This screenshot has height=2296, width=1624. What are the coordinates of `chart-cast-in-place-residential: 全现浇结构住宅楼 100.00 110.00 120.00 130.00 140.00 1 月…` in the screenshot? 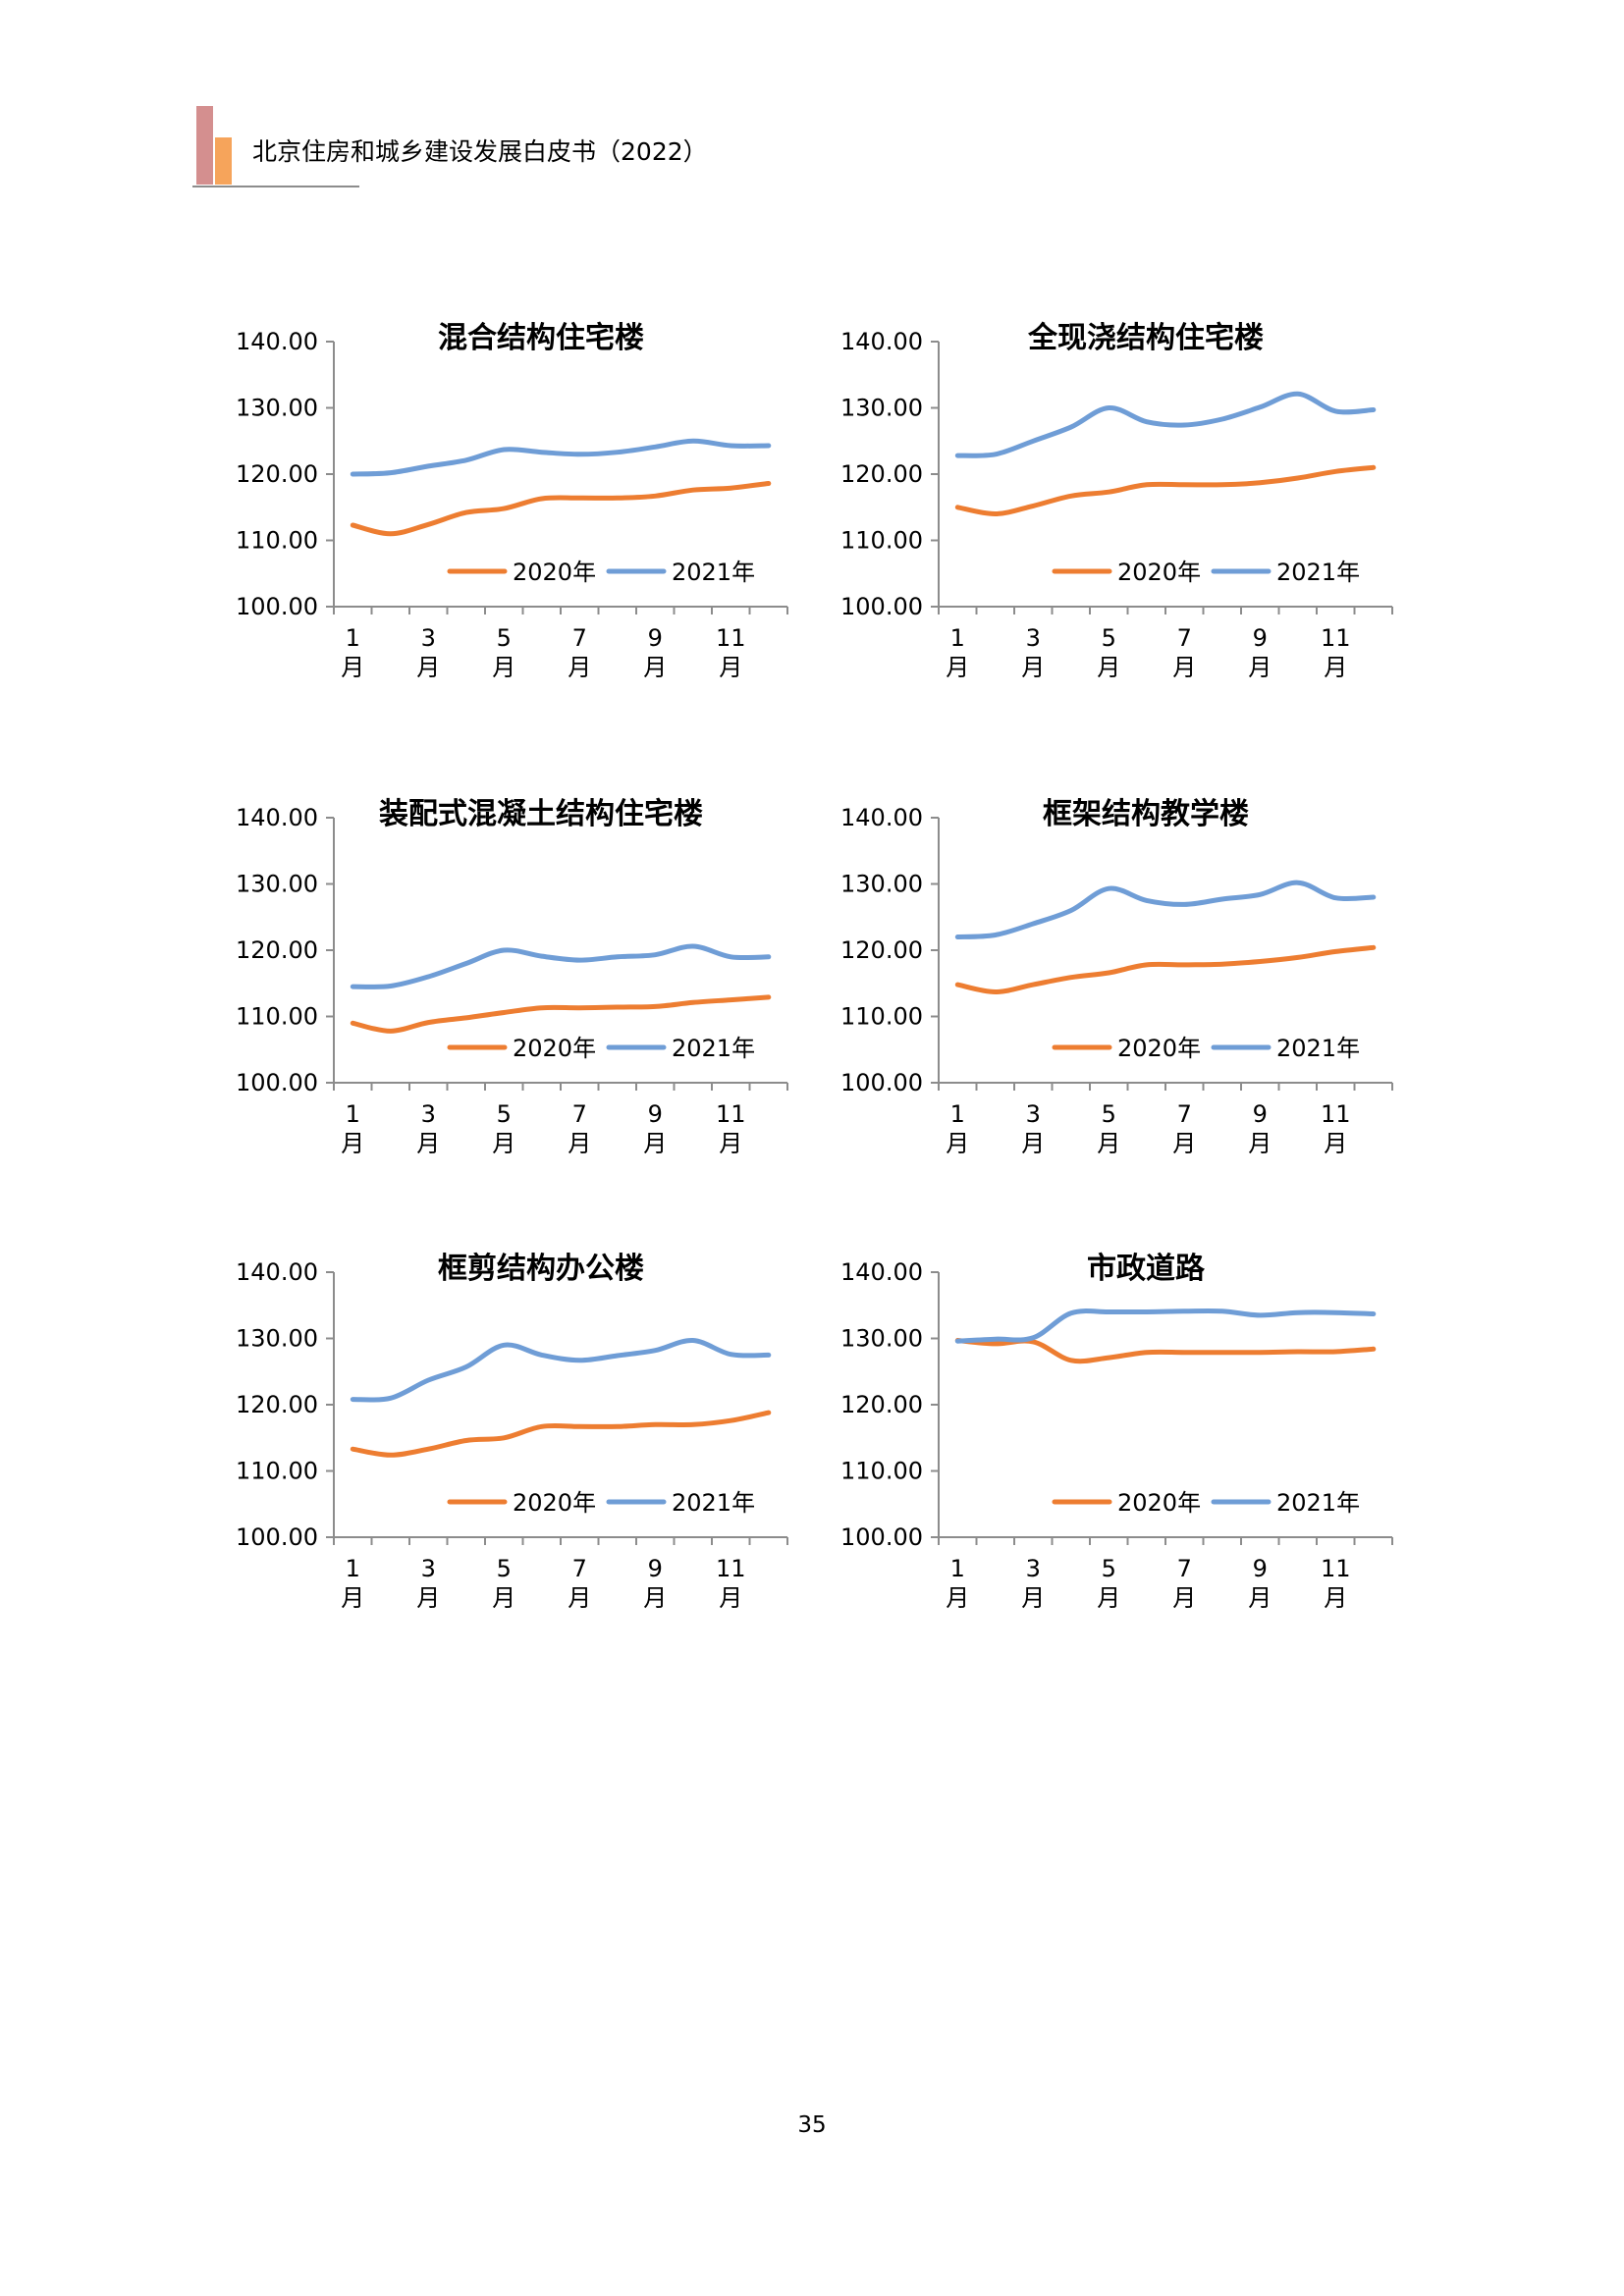 It's located at (1115, 501).